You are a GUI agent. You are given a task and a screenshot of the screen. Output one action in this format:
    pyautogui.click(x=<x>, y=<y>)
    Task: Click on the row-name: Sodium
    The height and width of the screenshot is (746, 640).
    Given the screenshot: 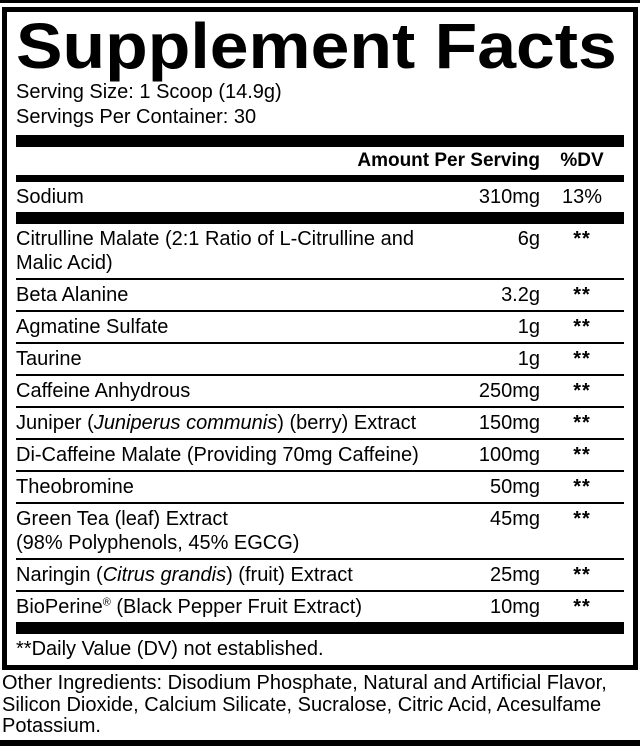 What is the action you would take?
    pyautogui.click(x=50, y=197)
    